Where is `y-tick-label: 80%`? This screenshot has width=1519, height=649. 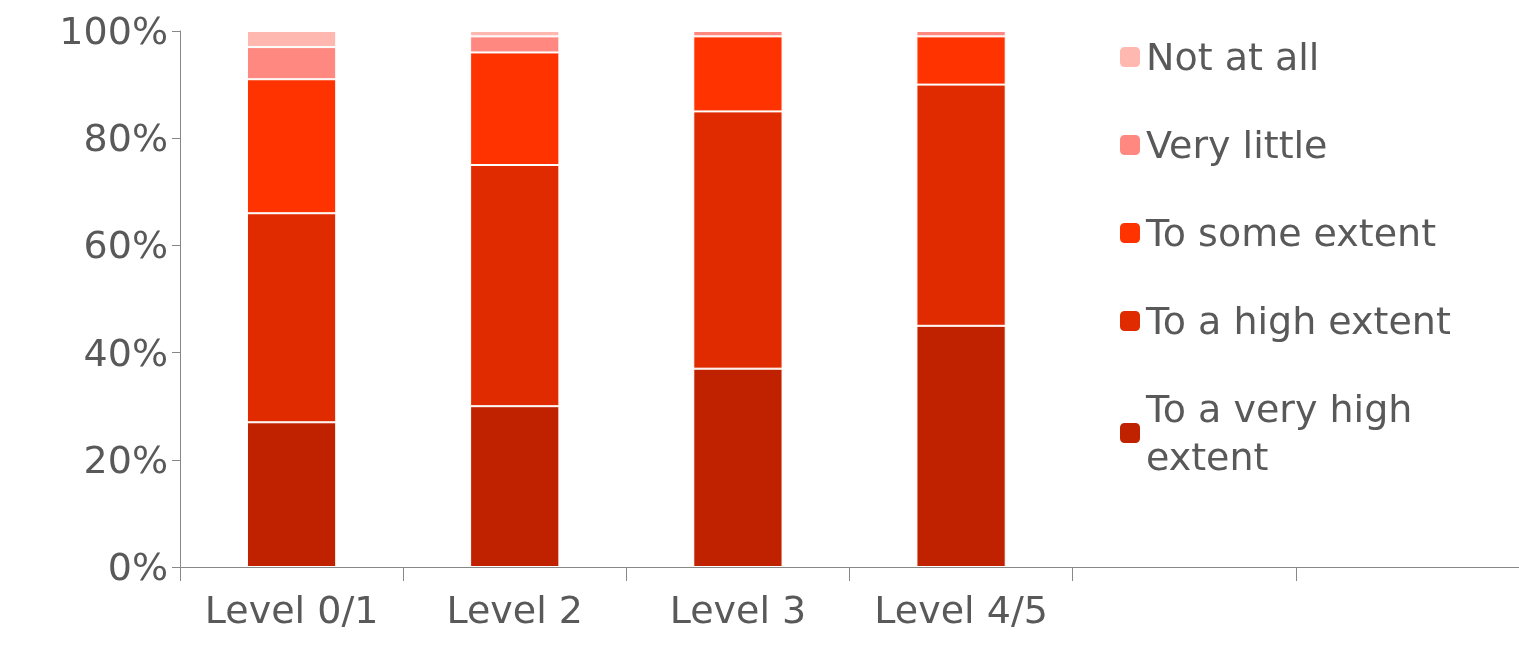 y-tick-label: 80% is located at coordinates (125, 138).